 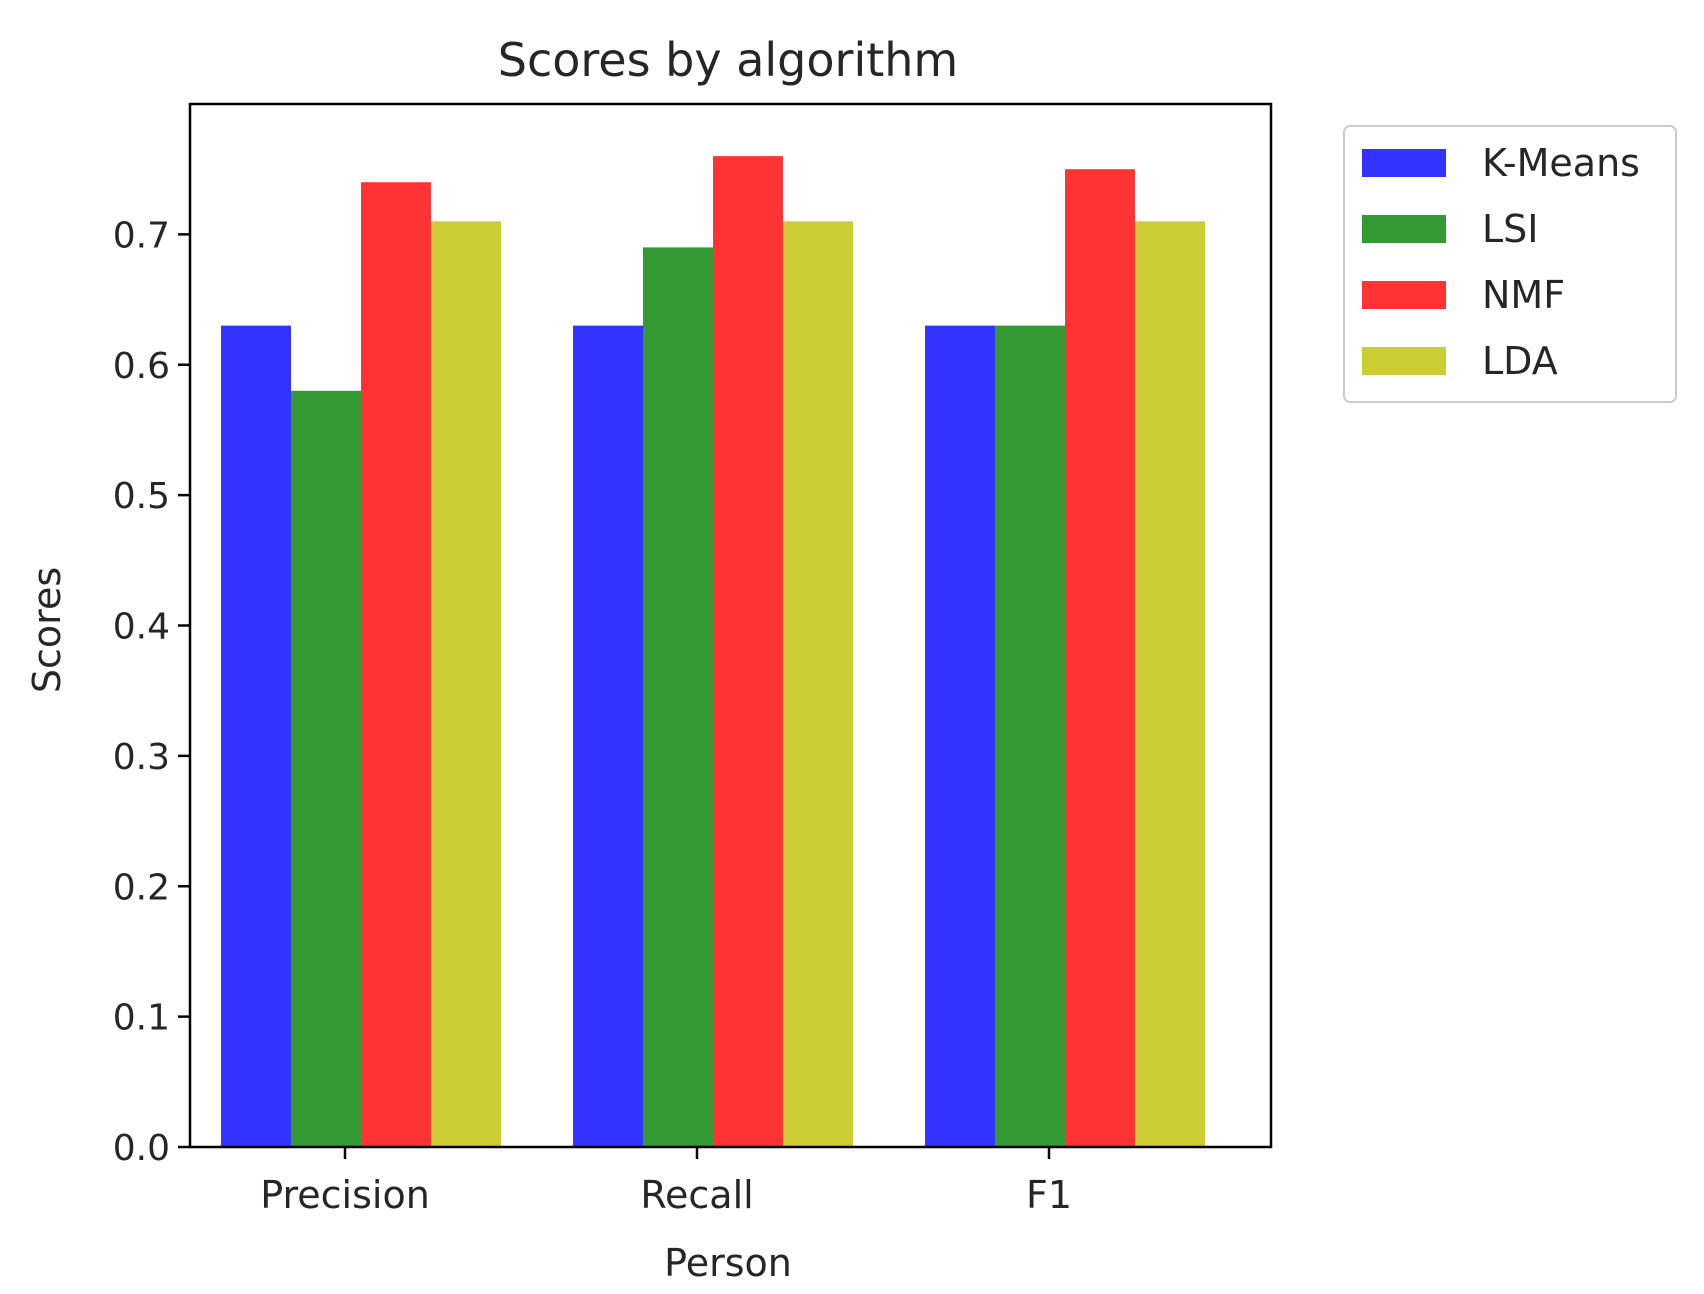 What do you see at coordinates (728, 60) in the screenshot?
I see `chart-title: Scores by algorithm` at bounding box center [728, 60].